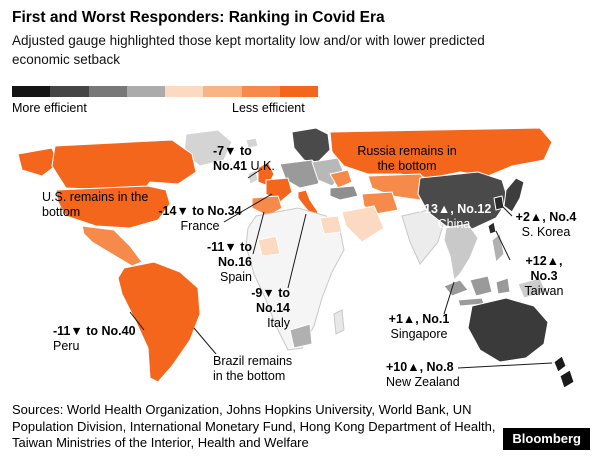 This screenshot has width=600, height=457. What do you see at coordinates (546, 231) in the screenshot?
I see `annotation-label: S. Korea` at bounding box center [546, 231].